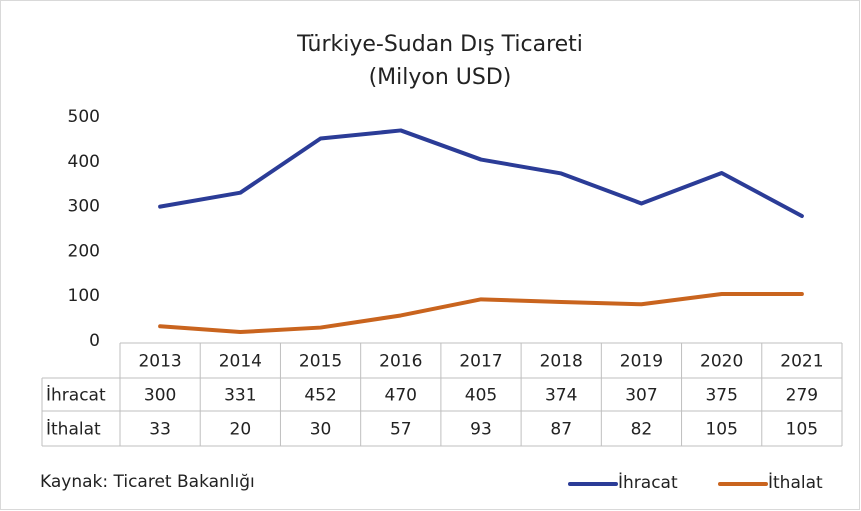 The image size is (861, 511). I want to click on y-tick-label: 400, so click(84, 162).